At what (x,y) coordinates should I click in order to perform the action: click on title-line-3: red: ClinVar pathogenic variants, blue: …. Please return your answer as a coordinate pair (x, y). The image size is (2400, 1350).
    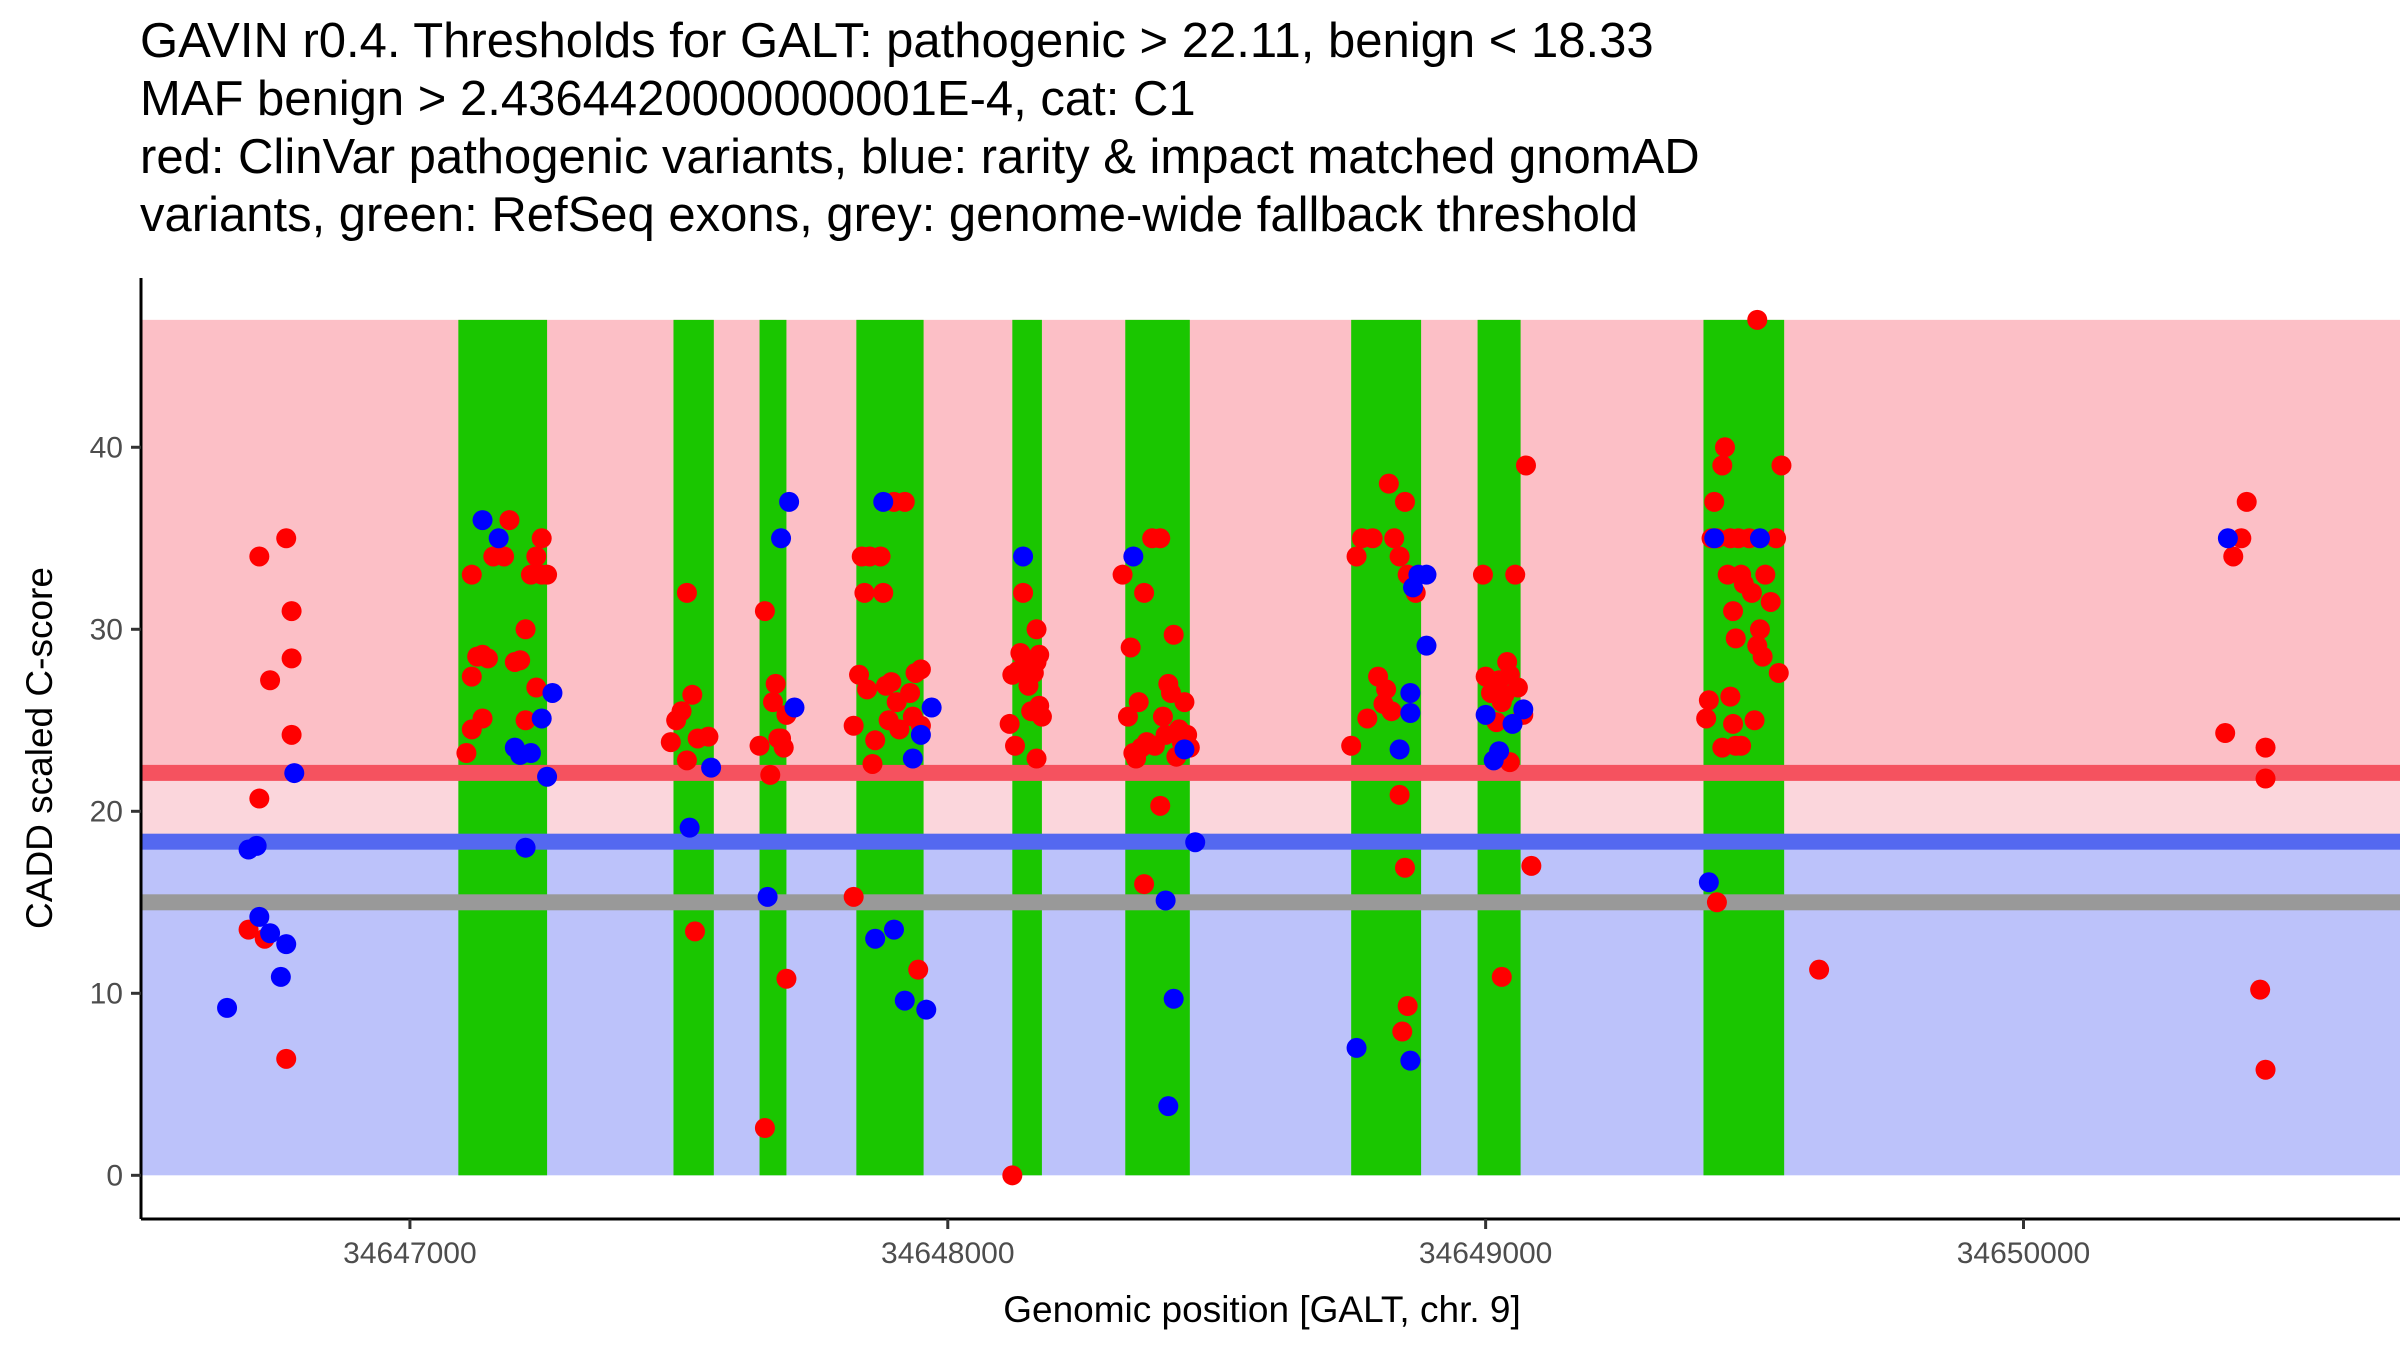
    Looking at the image, I should click on (920, 157).